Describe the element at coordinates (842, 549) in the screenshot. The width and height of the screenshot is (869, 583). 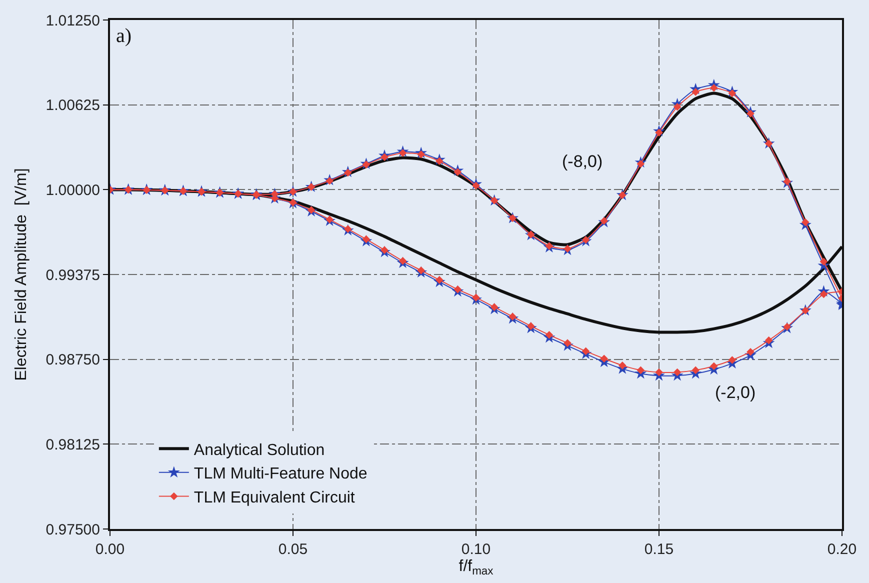
I see `x-tick-label: 0.20` at that location.